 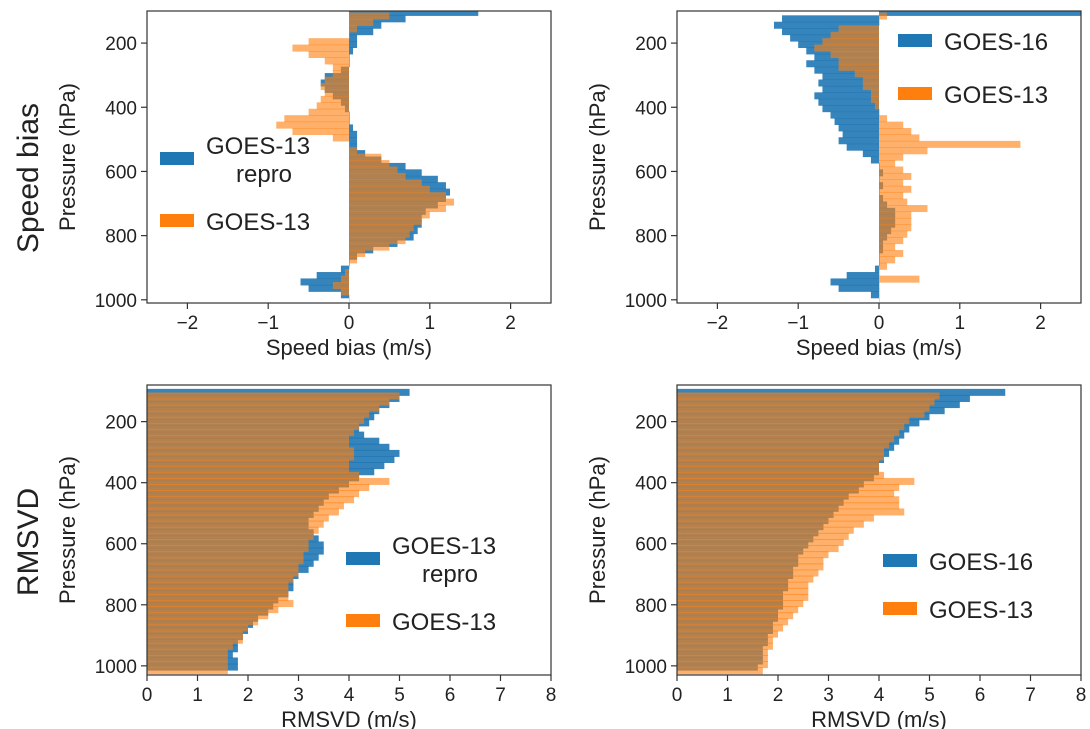 What do you see at coordinates (188, 323) in the screenshot?
I see `x-tick-label: −2` at bounding box center [188, 323].